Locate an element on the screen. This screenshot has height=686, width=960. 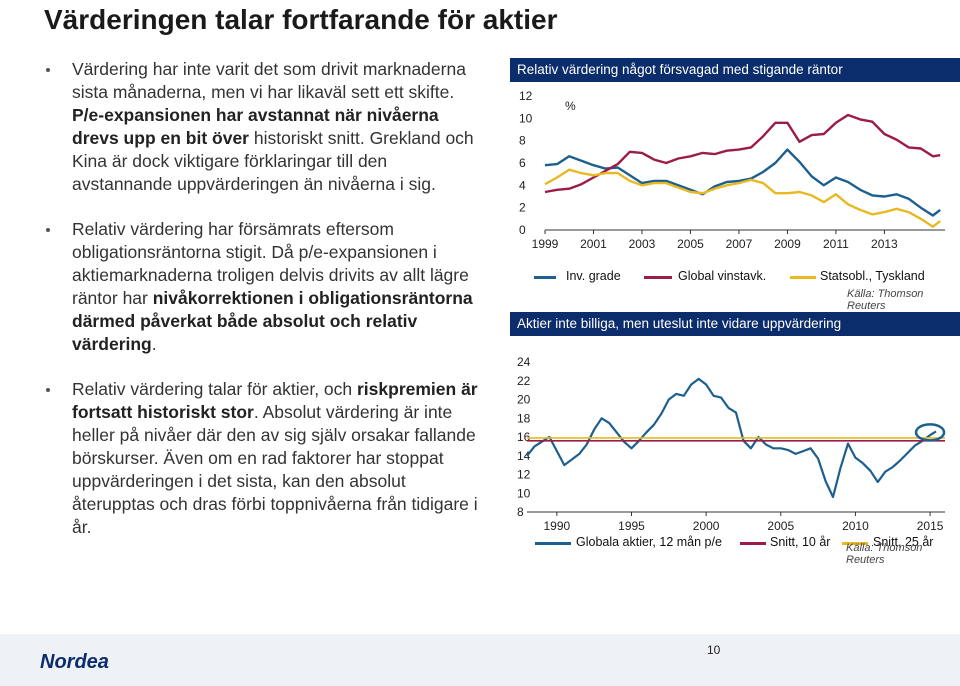
x-tick-label: 2009 is located at coordinates (787, 244).